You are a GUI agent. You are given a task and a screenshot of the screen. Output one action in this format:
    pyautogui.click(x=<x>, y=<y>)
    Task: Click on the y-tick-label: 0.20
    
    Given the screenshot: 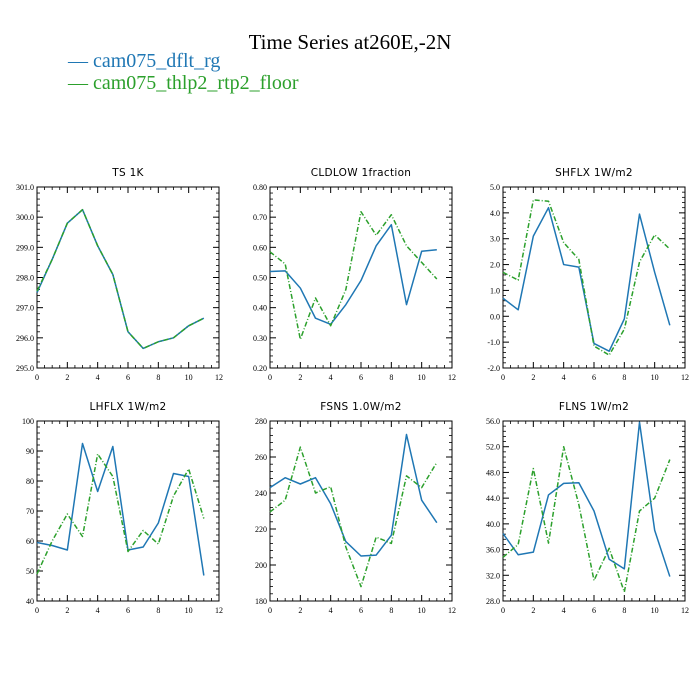 What is the action you would take?
    pyautogui.click(x=260, y=368)
    